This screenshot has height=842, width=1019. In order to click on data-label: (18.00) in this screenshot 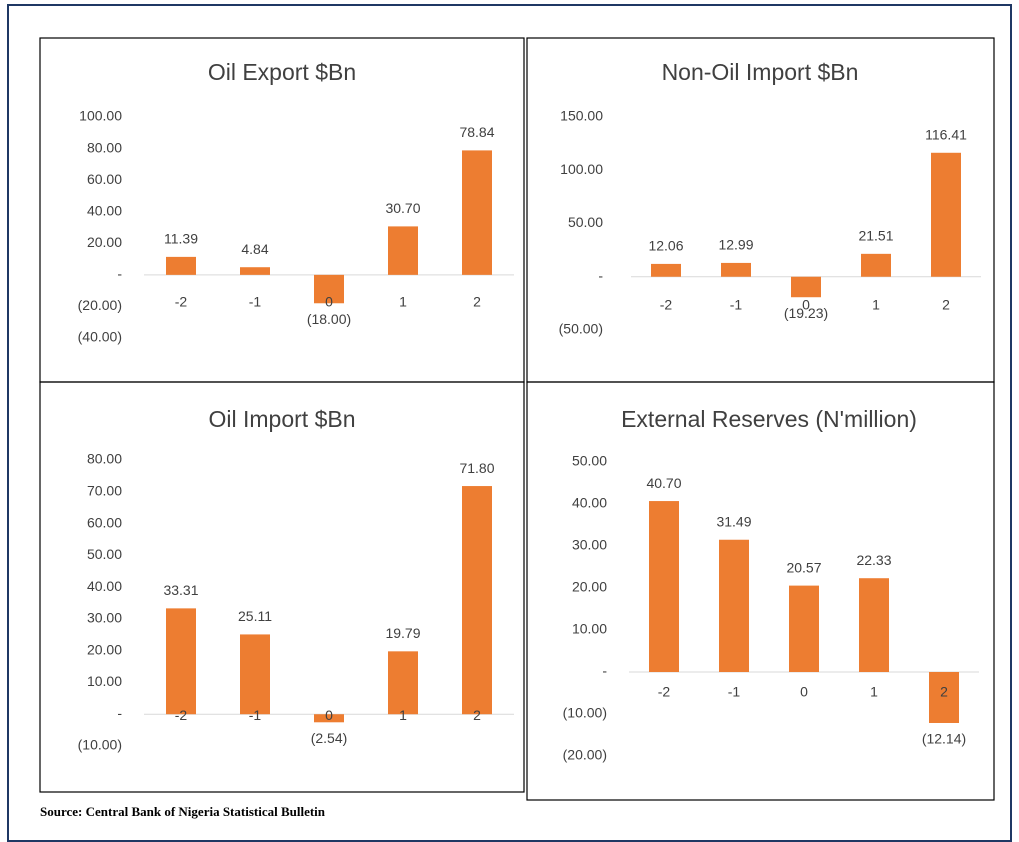, I will do `click(329, 319)`.